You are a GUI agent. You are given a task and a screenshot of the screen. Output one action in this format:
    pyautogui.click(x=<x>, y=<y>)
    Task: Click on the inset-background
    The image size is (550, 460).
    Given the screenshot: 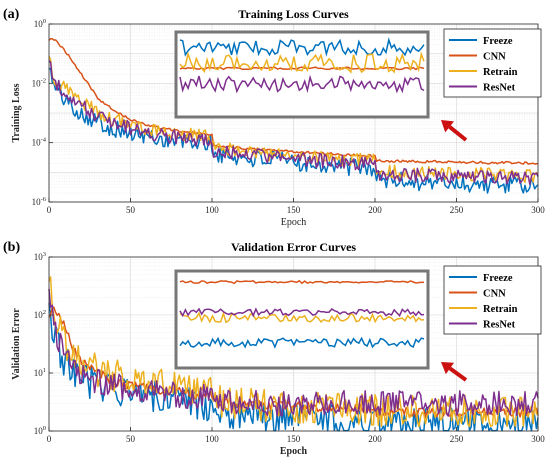 What is the action you would take?
    pyautogui.click(x=302, y=319)
    